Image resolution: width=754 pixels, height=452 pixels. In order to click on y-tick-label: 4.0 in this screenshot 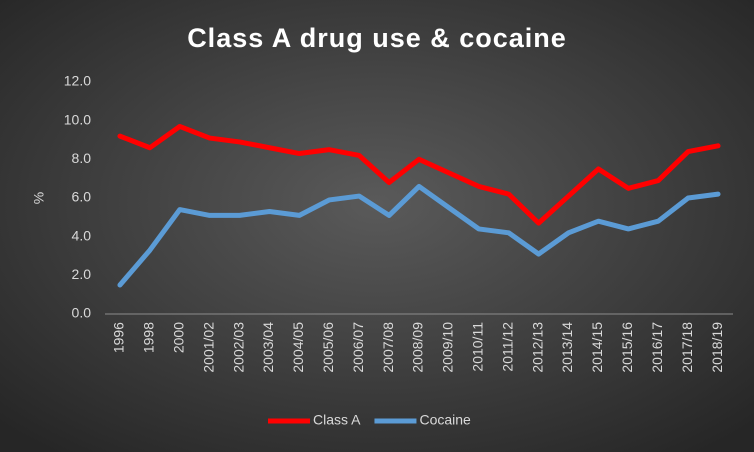, I will do `click(82, 235)`.